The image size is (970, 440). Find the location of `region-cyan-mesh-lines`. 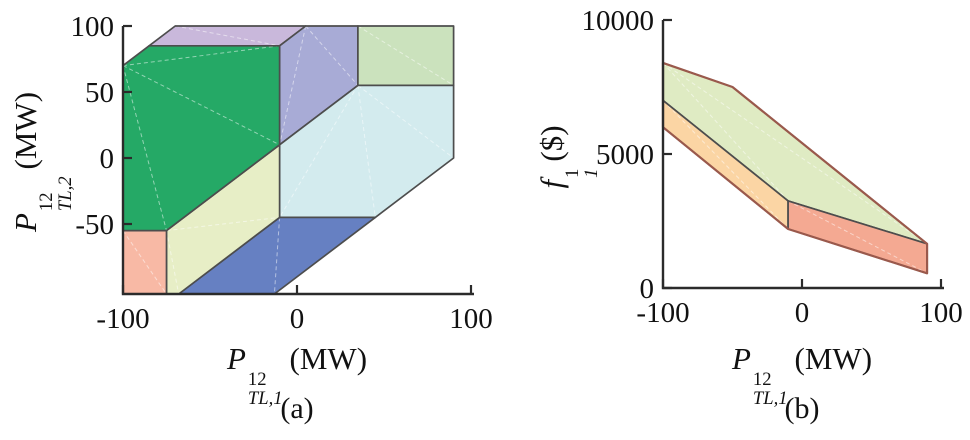

region-cyan-mesh-lines is located at coordinates (366, 151).